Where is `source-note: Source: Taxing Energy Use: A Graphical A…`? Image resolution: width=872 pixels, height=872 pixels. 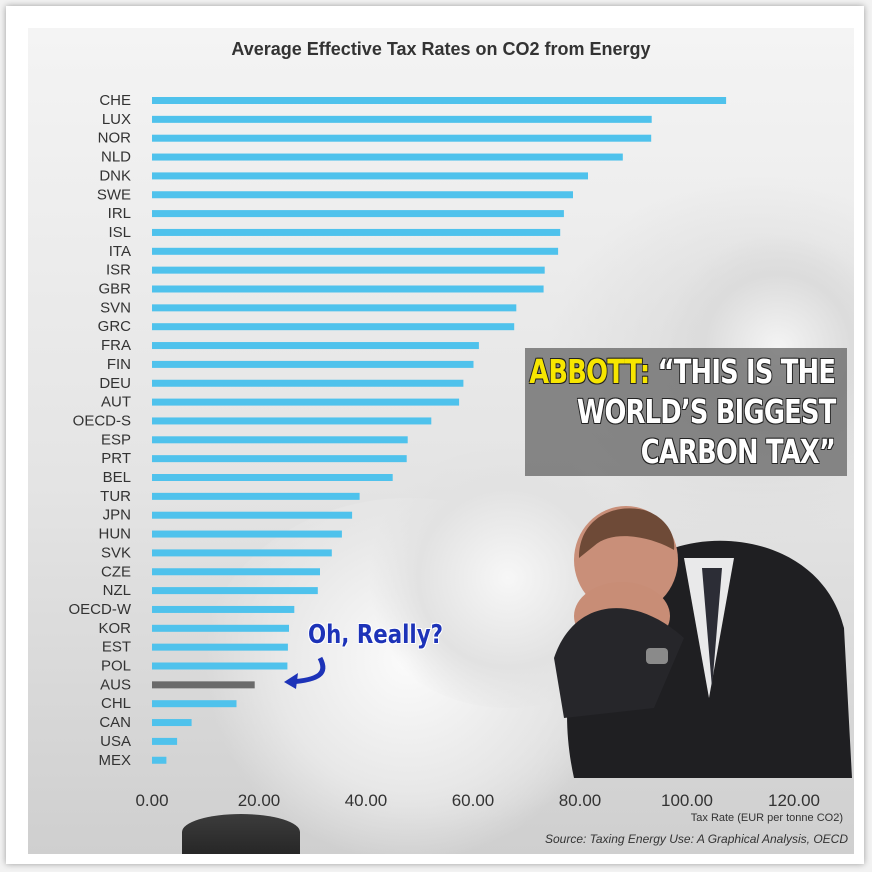 source-note: Source: Taxing Energy Use: A Graphical A… is located at coordinates (696, 839).